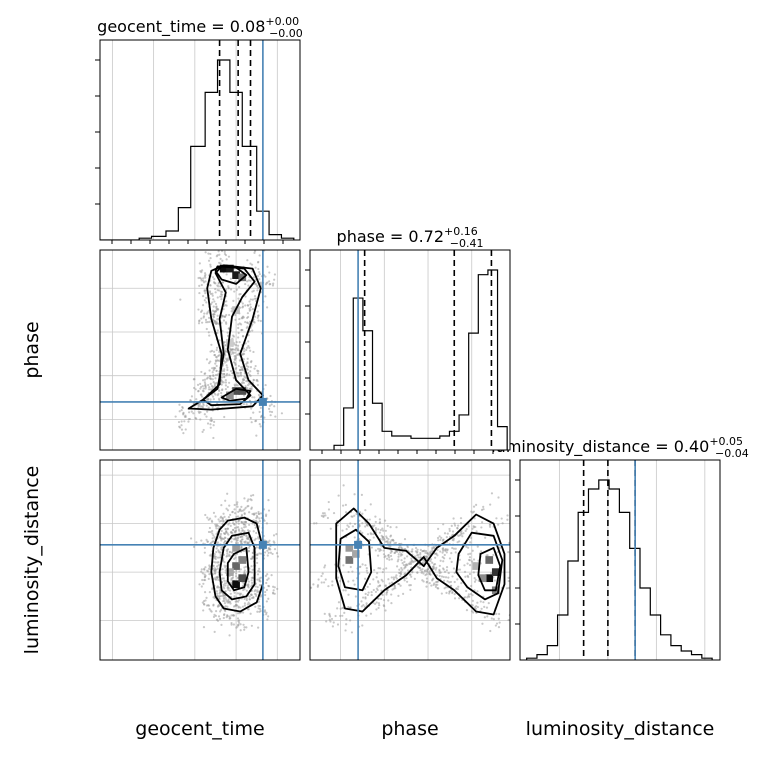  I want to click on hist-geocent-time-bg, so click(200, 140).